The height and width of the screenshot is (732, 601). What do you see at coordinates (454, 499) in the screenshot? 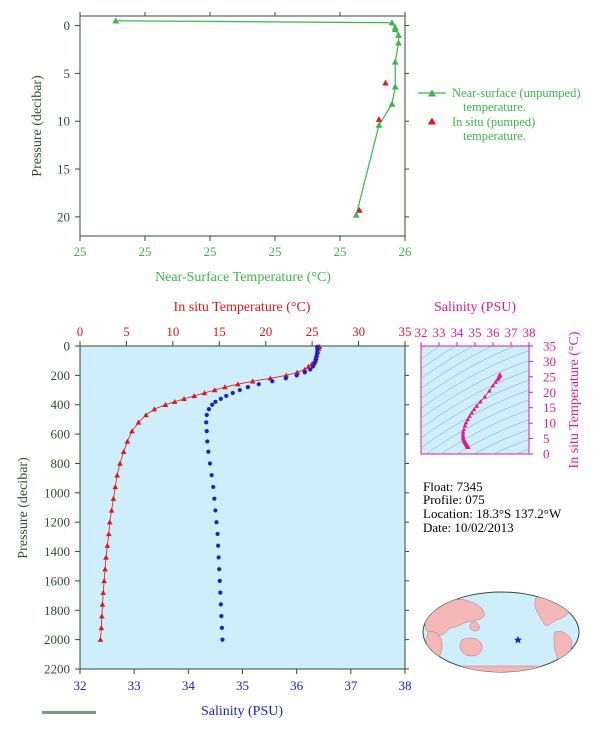
I see `profile-number: Profile: 075` at bounding box center [454, 499].